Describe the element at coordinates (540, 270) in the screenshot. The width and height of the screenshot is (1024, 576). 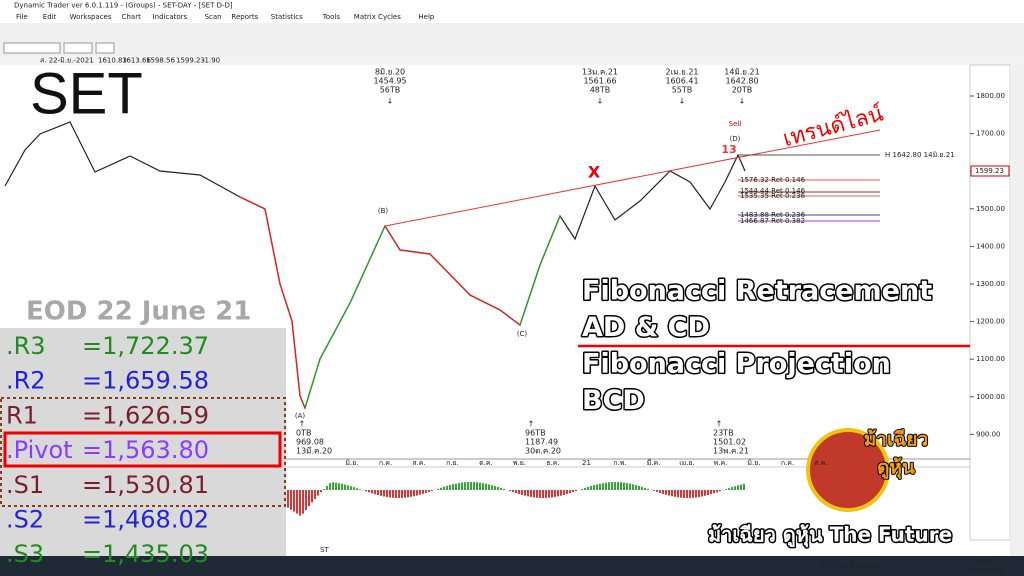
I see `up-swing` at that location.